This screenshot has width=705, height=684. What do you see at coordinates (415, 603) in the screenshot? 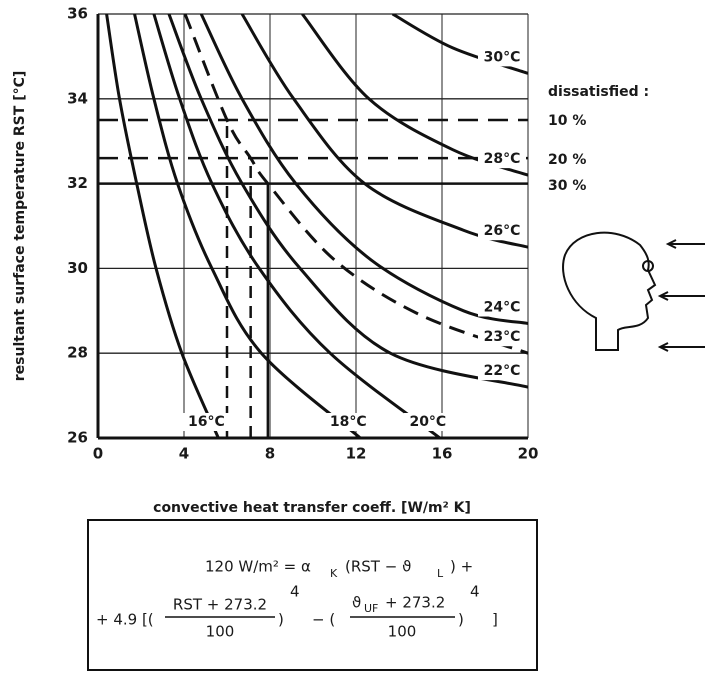
I see `formula-text: + 273.2` at bounding box center [415, 603].